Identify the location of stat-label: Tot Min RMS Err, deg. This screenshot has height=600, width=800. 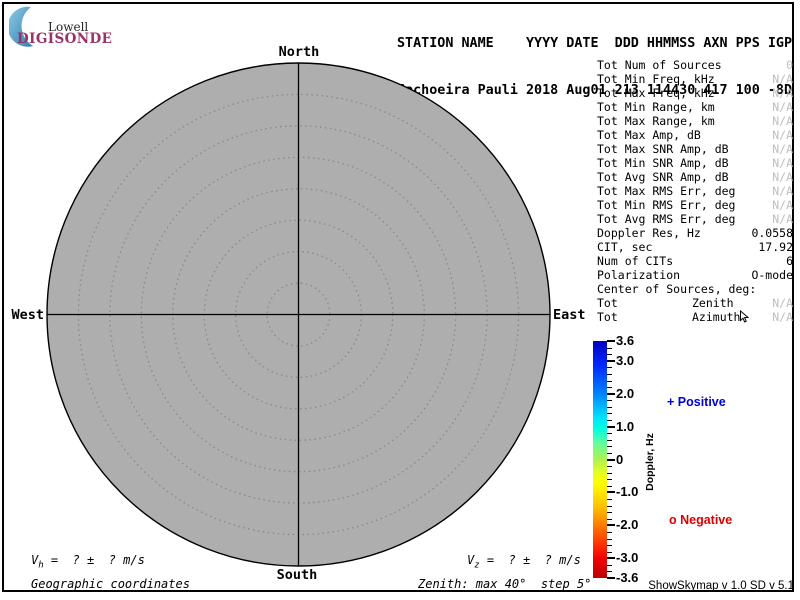
(666, 205).